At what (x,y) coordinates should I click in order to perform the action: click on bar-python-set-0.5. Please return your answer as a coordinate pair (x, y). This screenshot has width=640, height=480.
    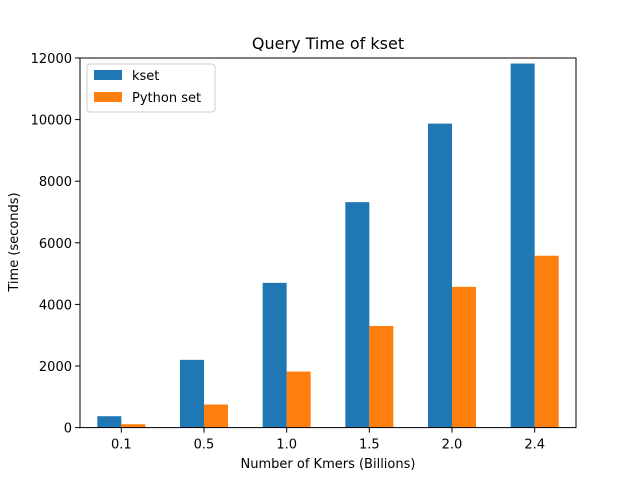
    Looking at the image, I should click on (216, 416).